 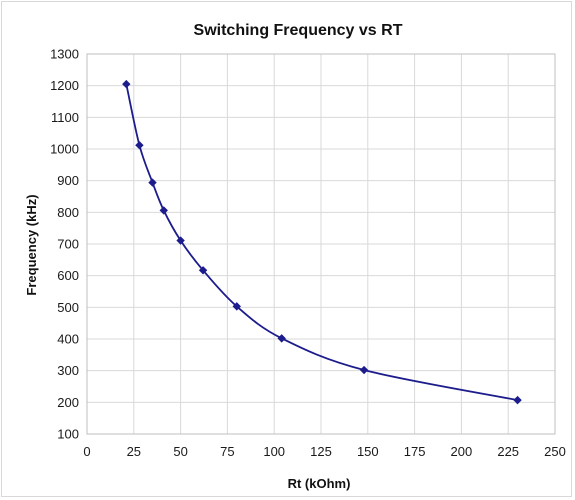 I want to click on x-tick-label: 150, so click(x=368, y=451).